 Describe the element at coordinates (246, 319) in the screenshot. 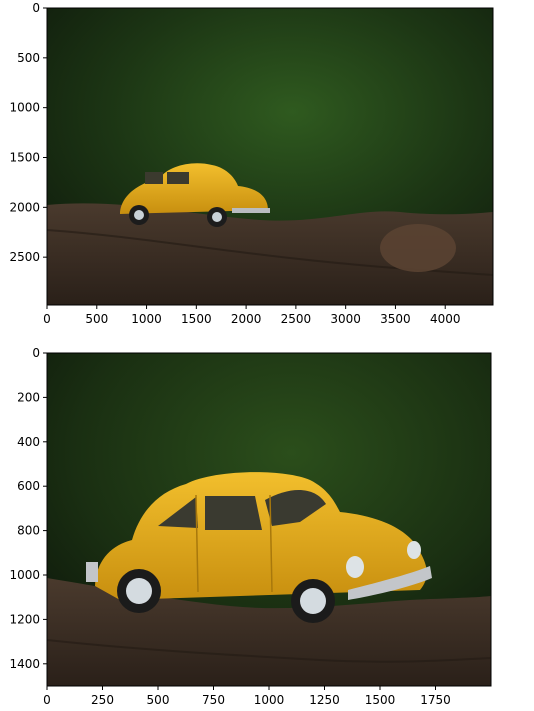

I see `x-tick-label: 2000` at that location.